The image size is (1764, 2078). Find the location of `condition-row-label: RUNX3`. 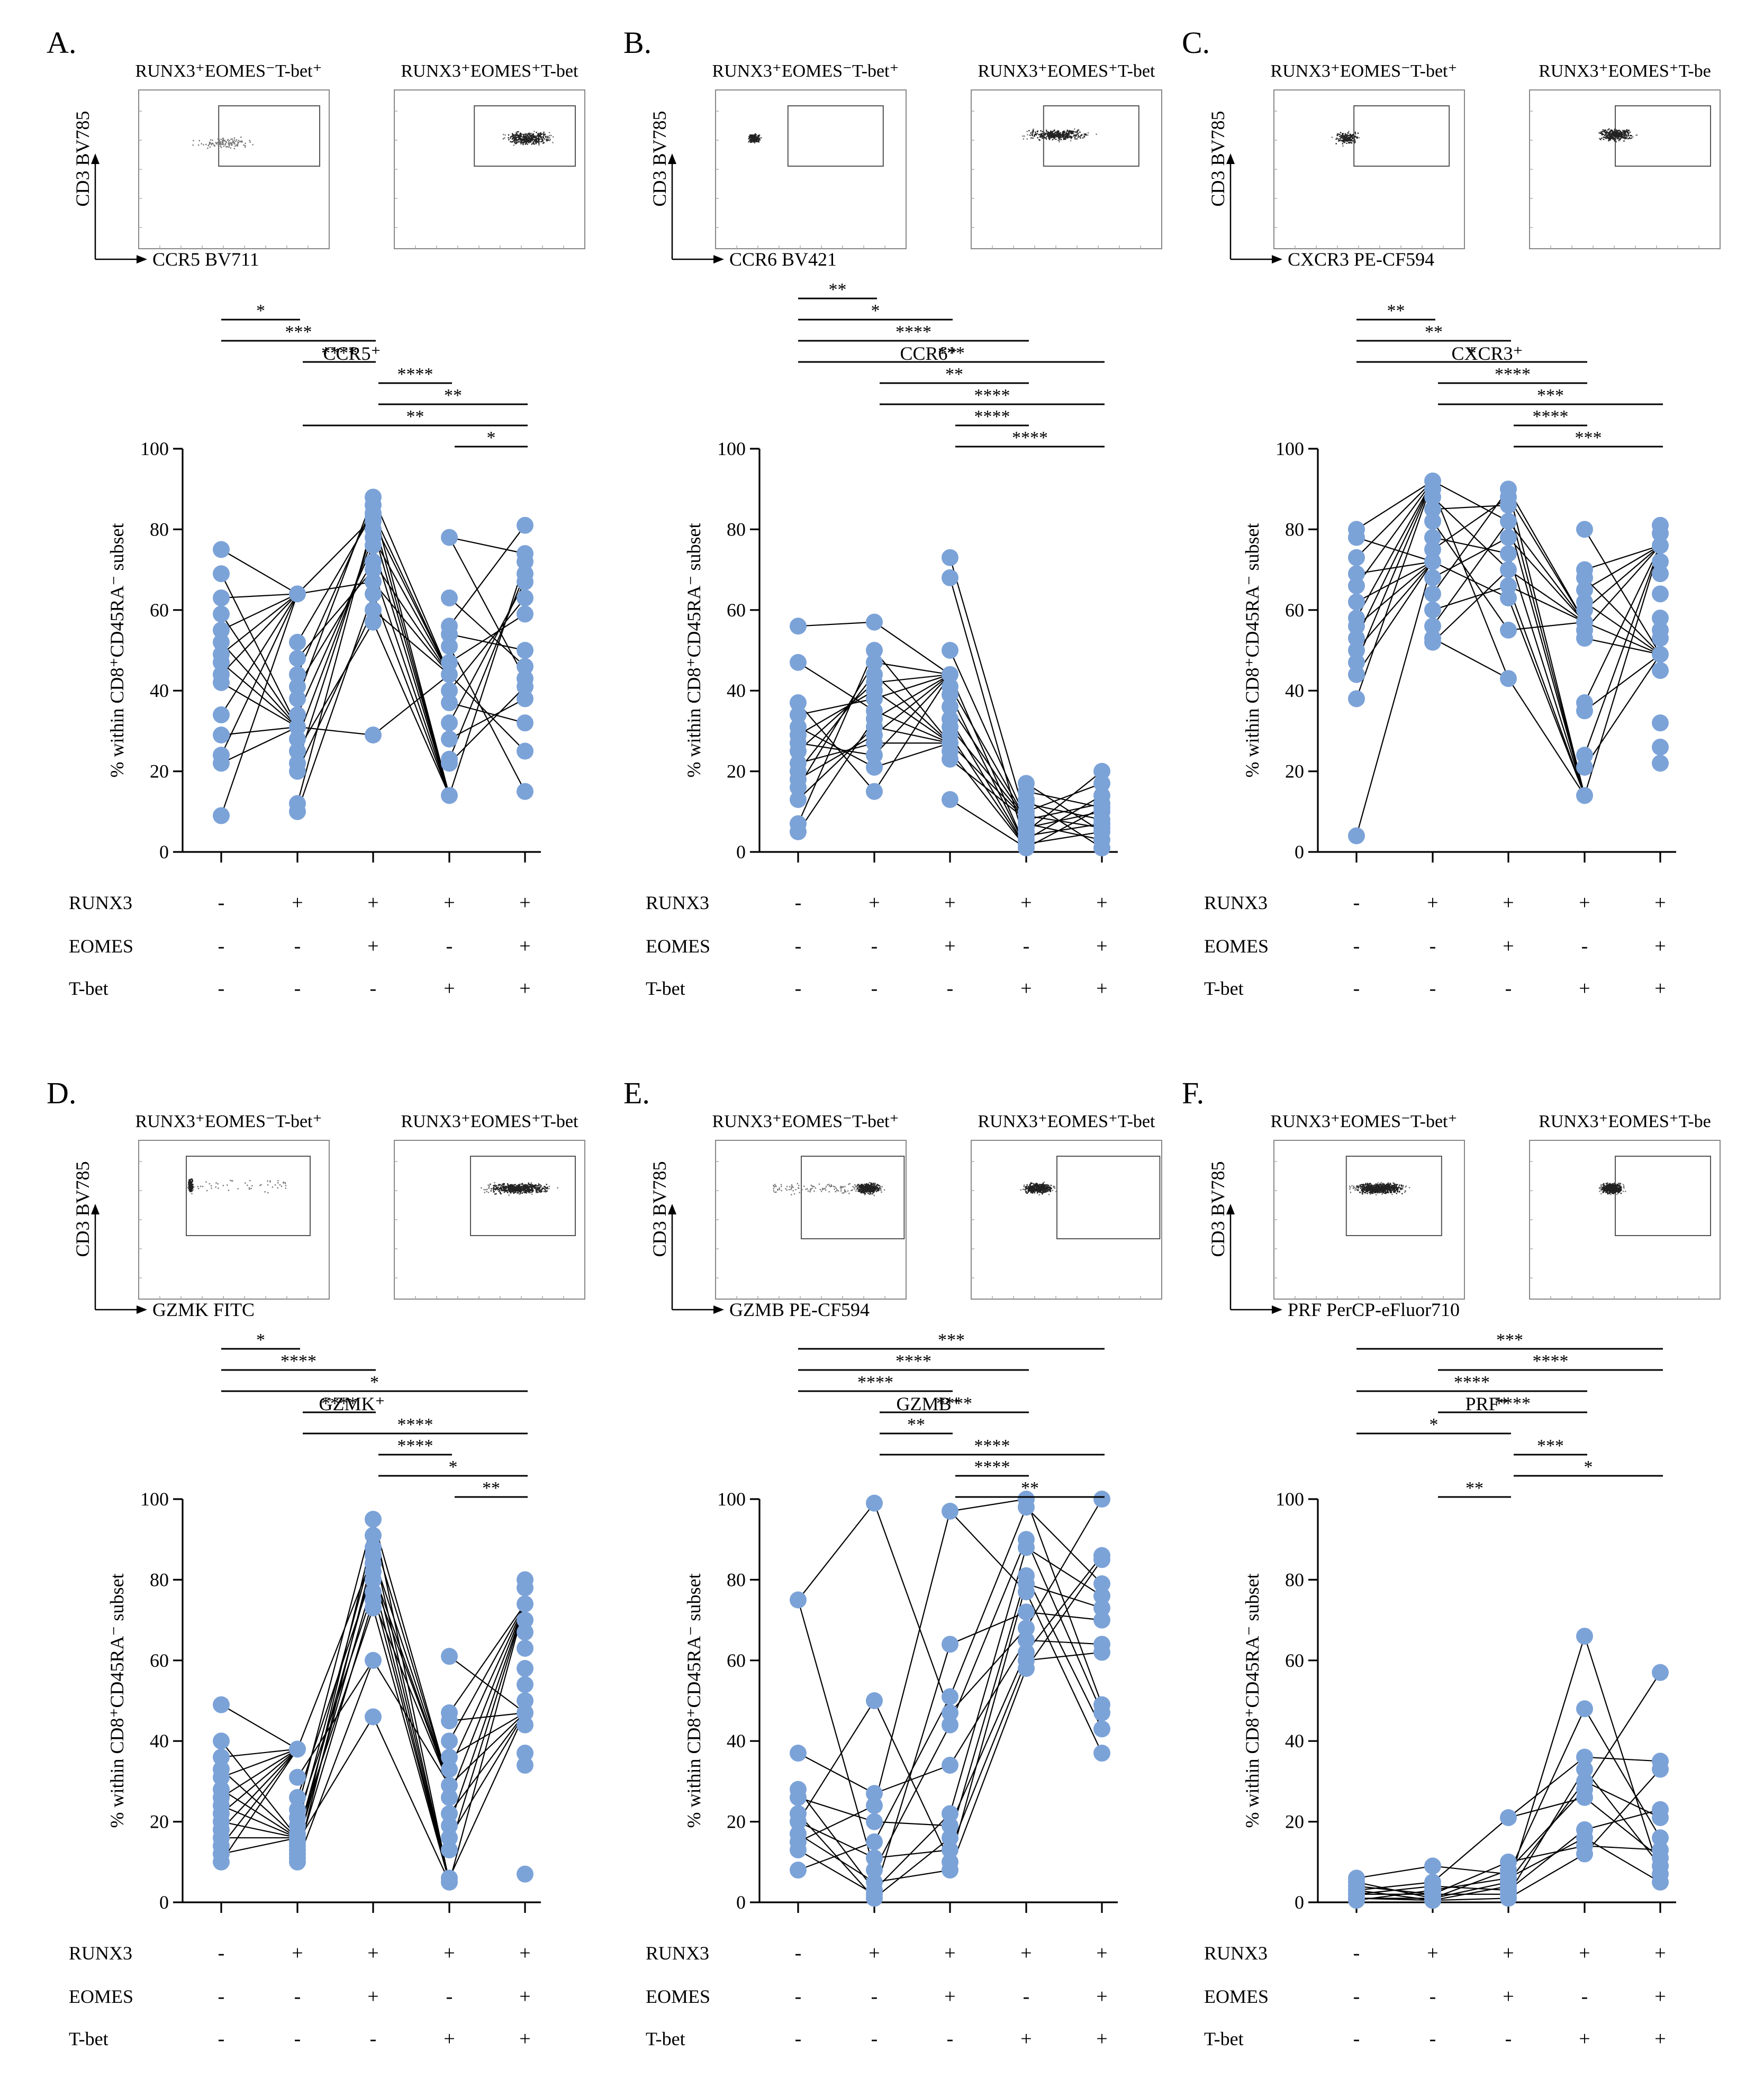

condition-row-label: RUNX3 is located at coordinates (677, 1954).